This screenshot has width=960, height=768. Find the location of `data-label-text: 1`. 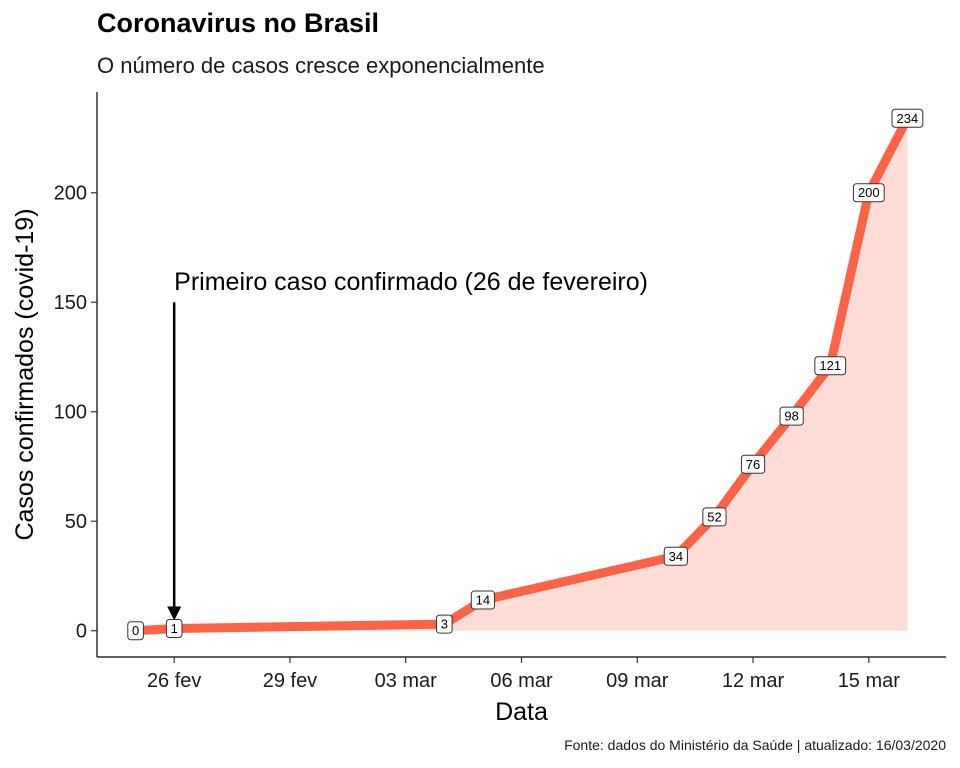

data-label-text: 1 is located at coordinates (174, 628).